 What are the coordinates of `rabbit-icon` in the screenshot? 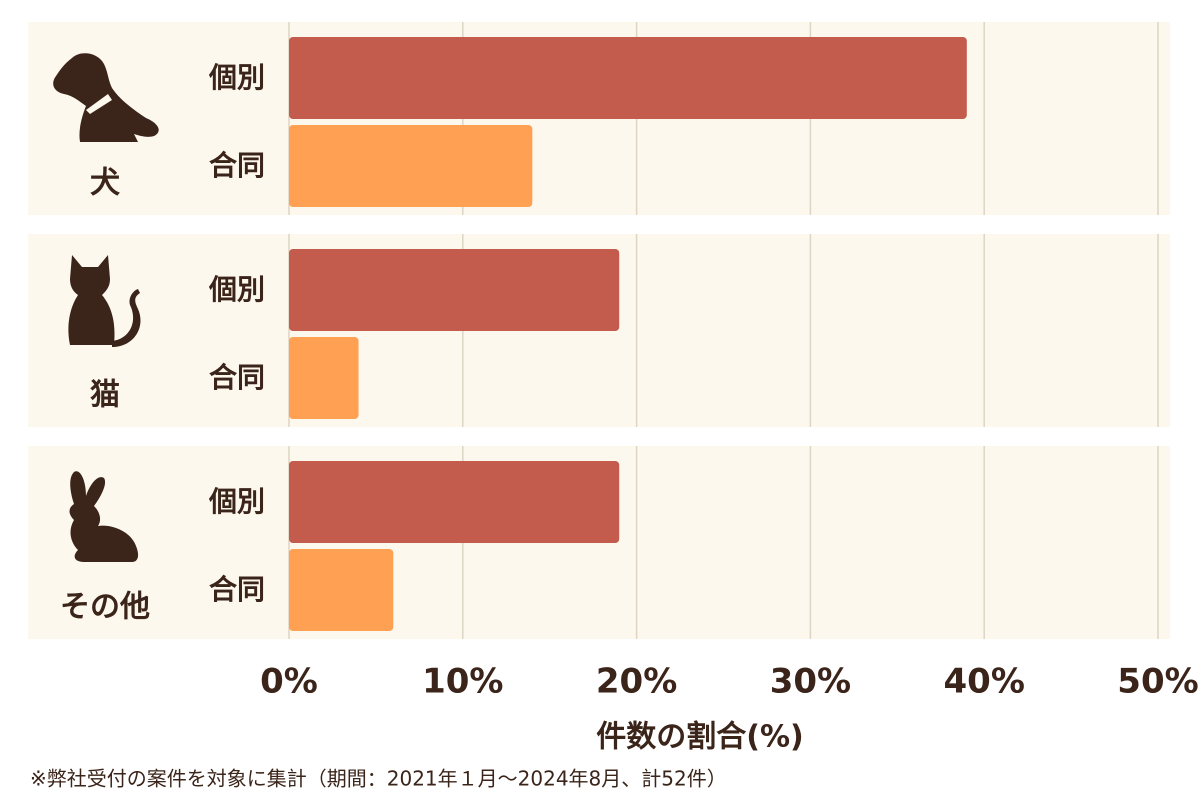 It's located at (104, 516).